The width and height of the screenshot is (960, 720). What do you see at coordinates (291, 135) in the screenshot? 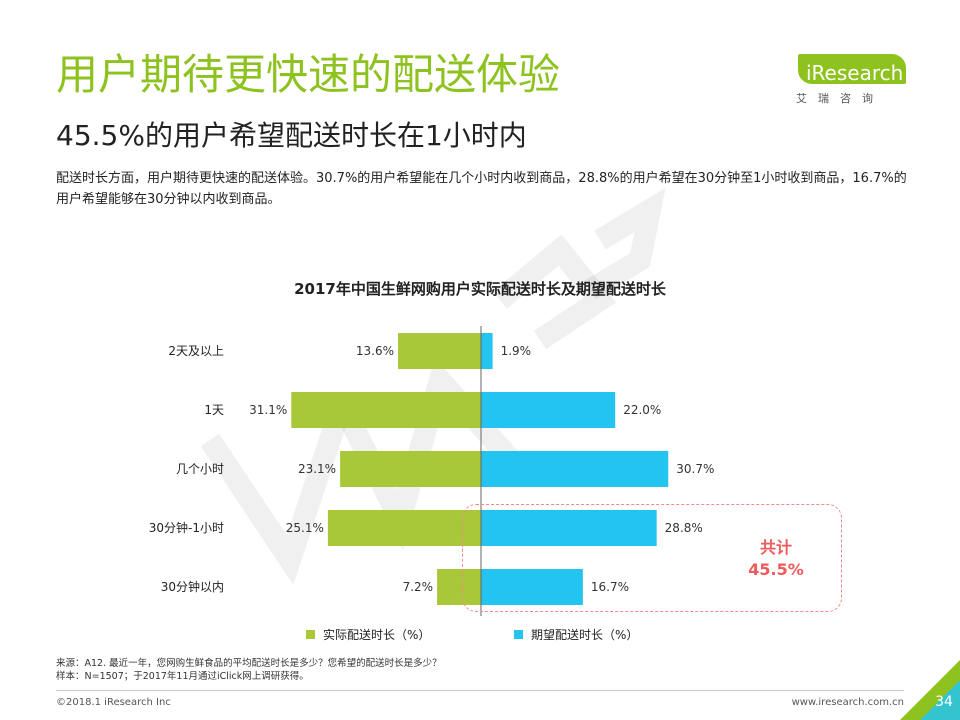
I see `page-subtitle: 45.5%的用户希望配送时长在1小时内` at bounding box center [291, 135].